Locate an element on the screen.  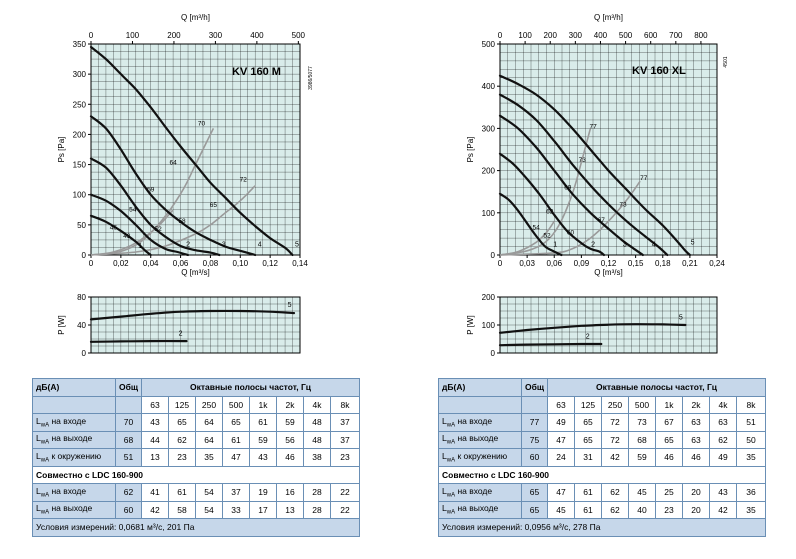
row-label-sub: wA is located at coordinates (45, 425).